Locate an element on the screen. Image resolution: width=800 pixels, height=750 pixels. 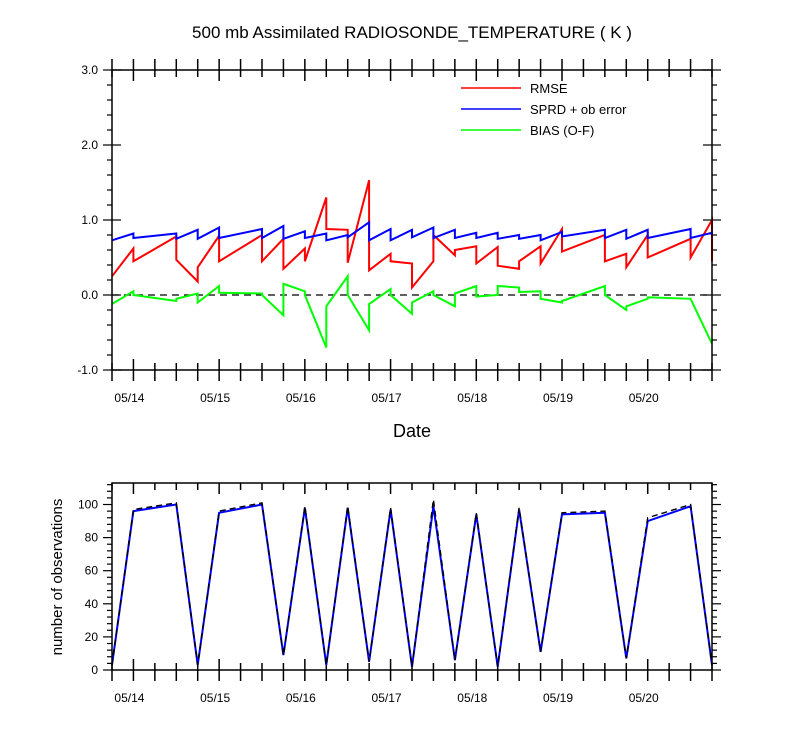
top-x-tick-label: 05/15 is located at coordinates (215, 398).